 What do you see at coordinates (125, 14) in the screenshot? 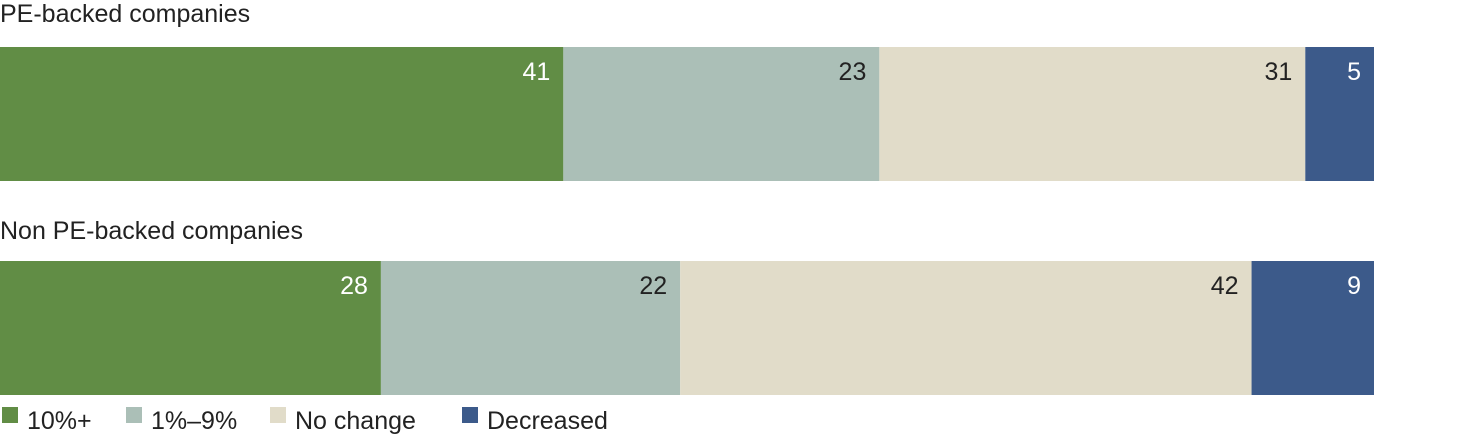
I see `row-title: PE-backed companies` at bounding box center [125, 14].